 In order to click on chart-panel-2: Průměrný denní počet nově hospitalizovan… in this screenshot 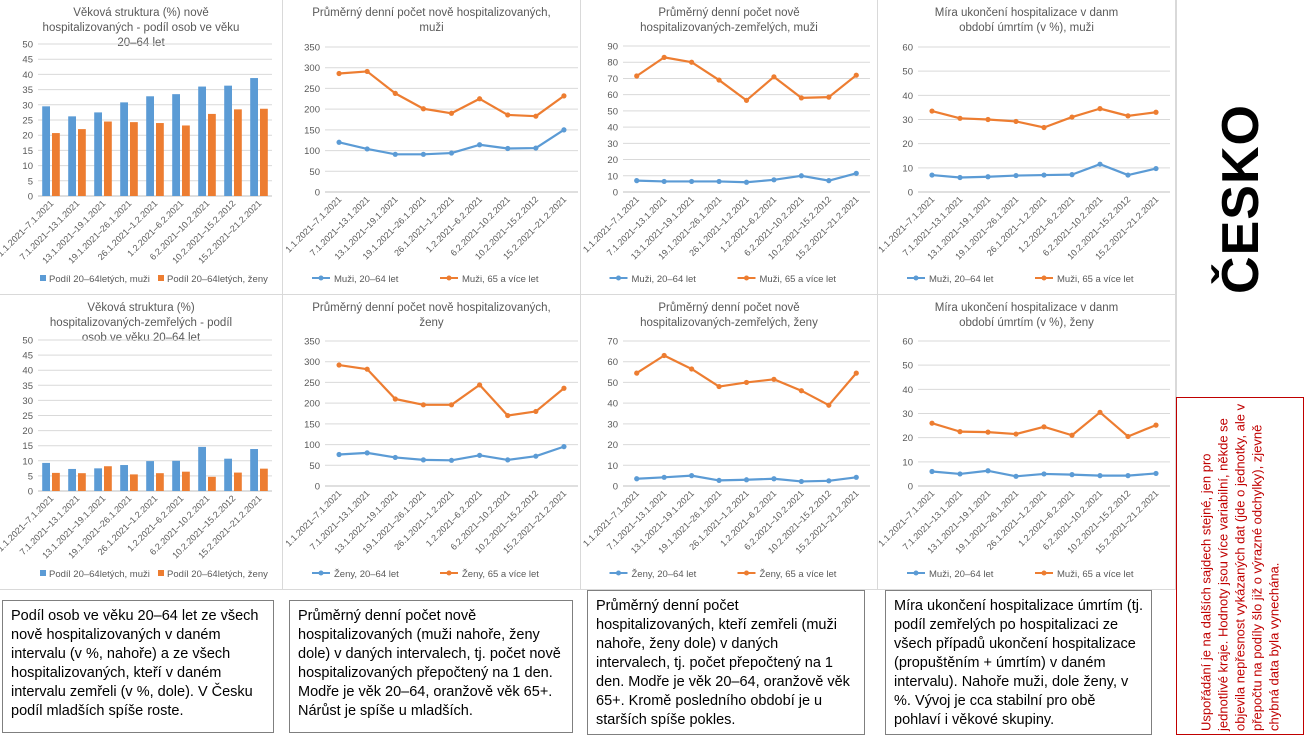, I will do `click(432, 147)`.